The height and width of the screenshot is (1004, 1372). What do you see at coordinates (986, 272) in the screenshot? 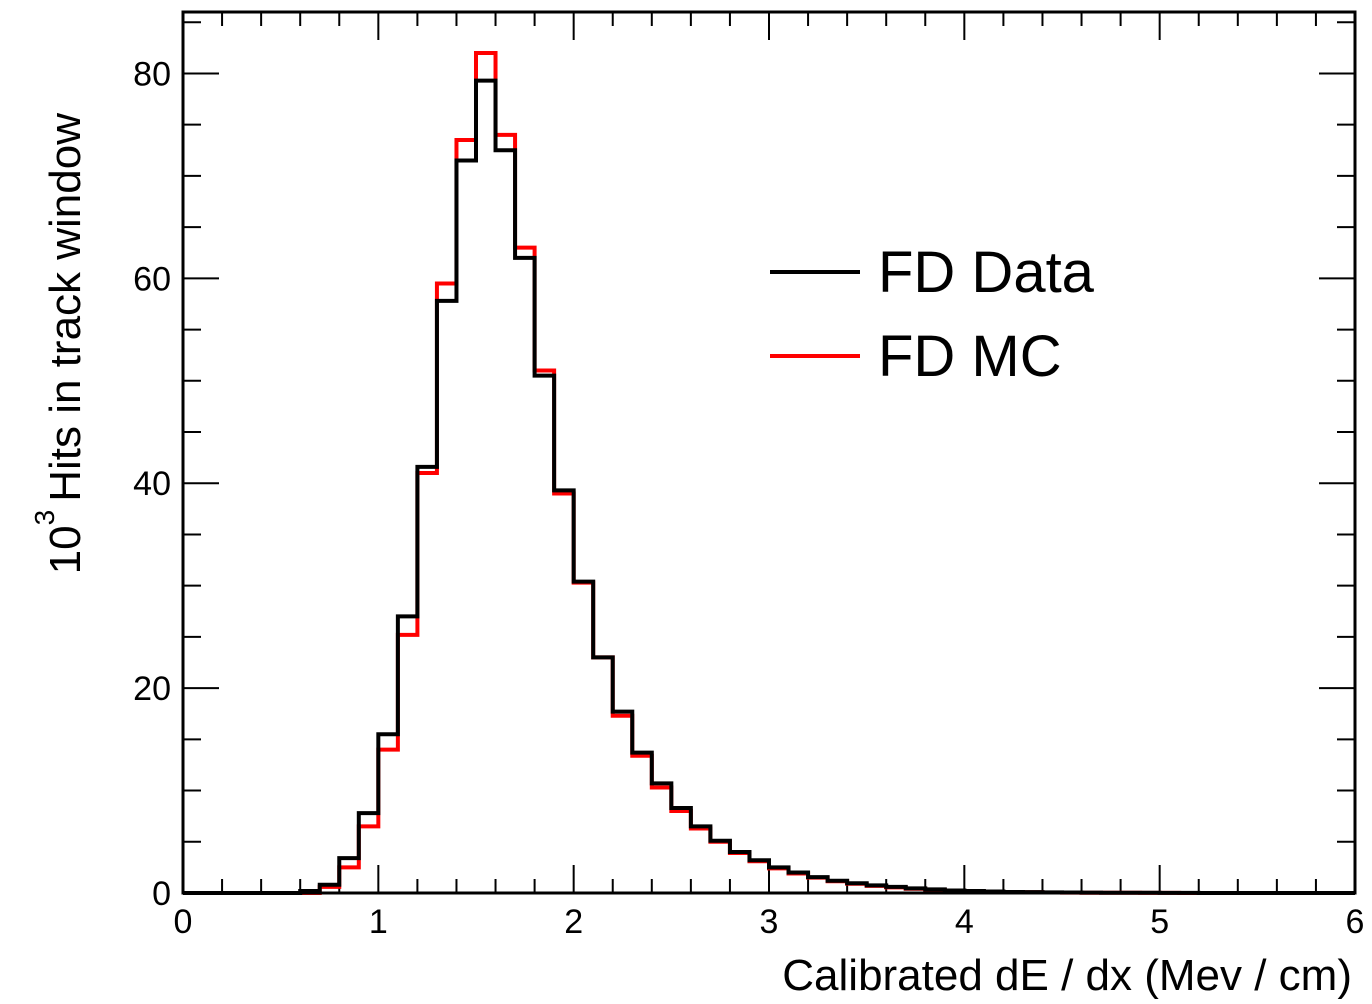
I see `legend-label-fd-data: FD Data` at bounding box center [986, 272].